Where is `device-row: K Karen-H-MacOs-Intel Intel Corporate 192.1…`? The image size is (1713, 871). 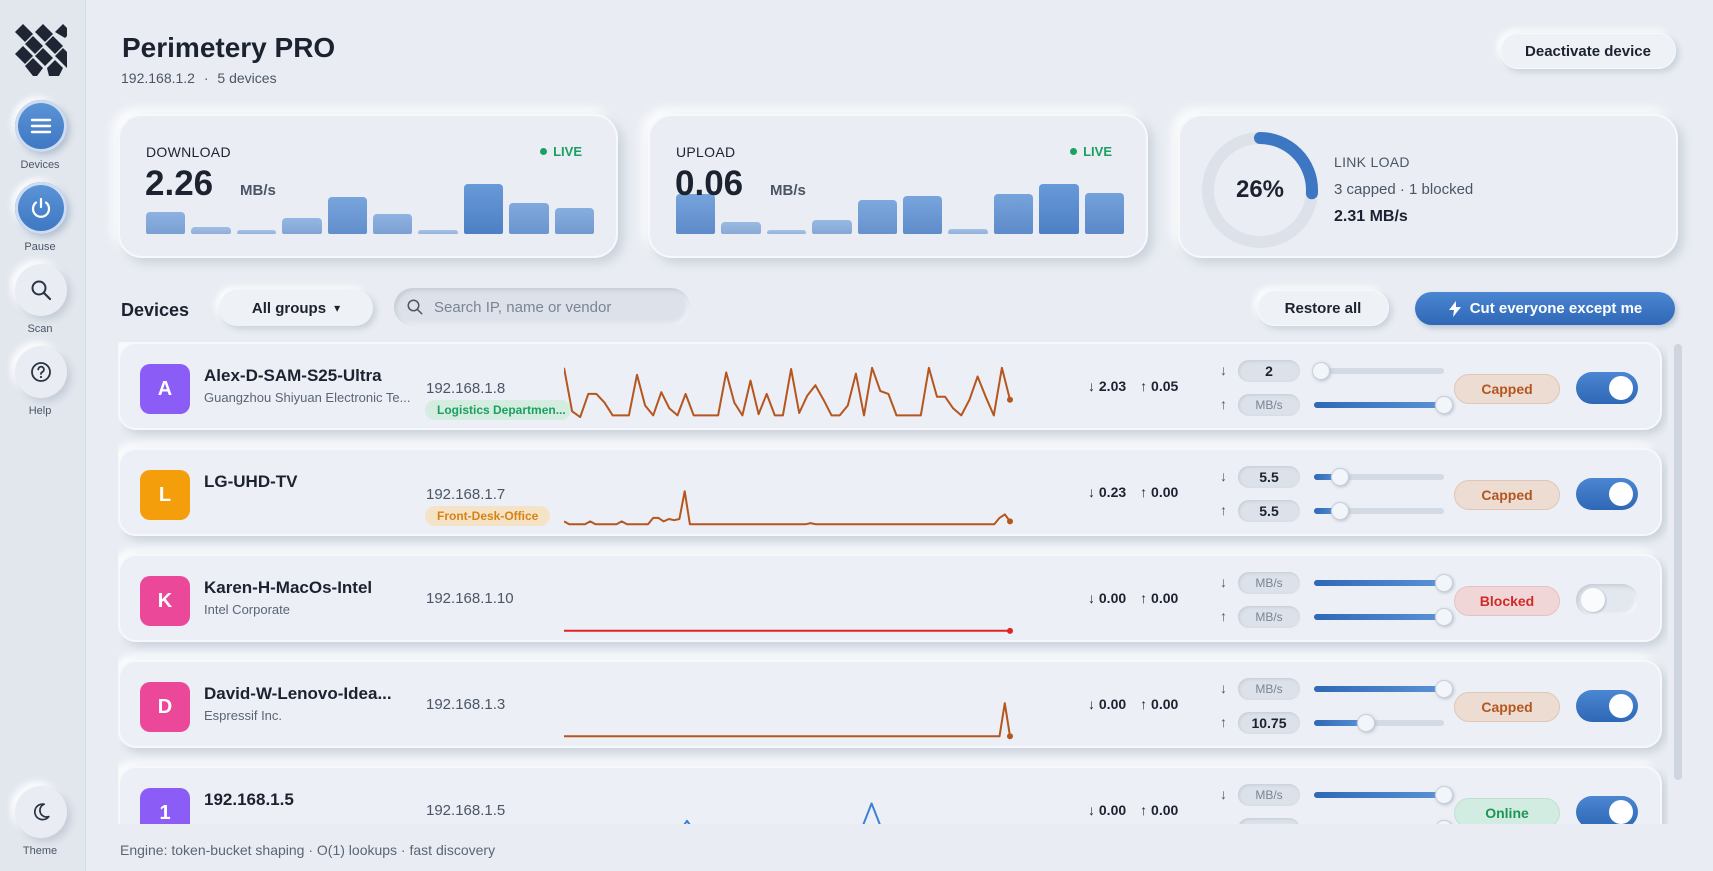 device-row: K Karen-H-MacOs-Intel Intel Corporate 192.1… is located at coordinates (890, 598).